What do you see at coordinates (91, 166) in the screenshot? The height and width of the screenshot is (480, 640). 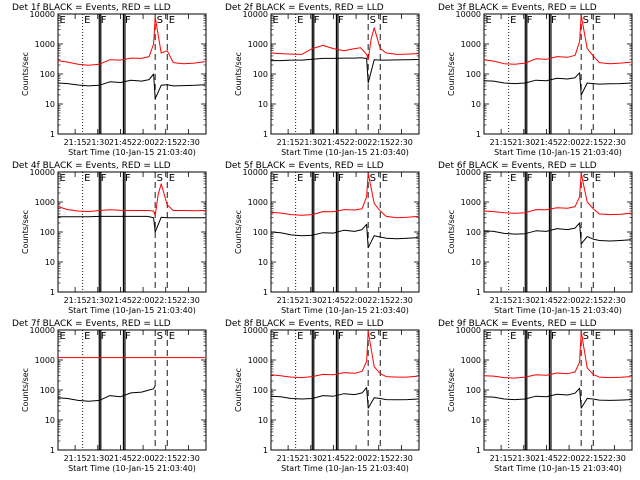 I see `panel-title: Det 4f BLACK = Events, RED = LLD` at bounding box center [91, 166].